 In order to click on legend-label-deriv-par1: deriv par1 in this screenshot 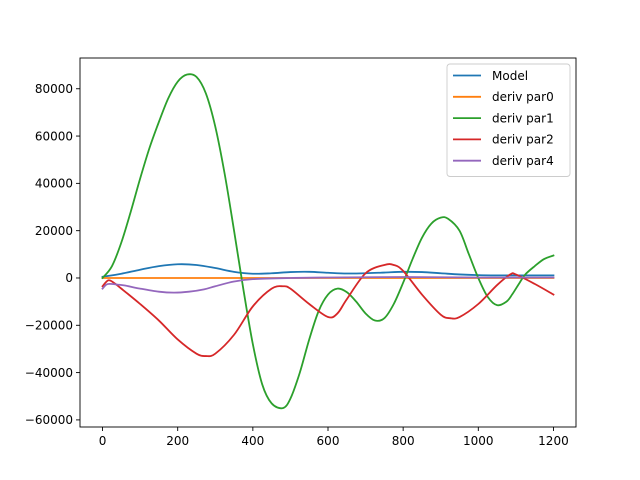, I will do `click(523, 118)`.